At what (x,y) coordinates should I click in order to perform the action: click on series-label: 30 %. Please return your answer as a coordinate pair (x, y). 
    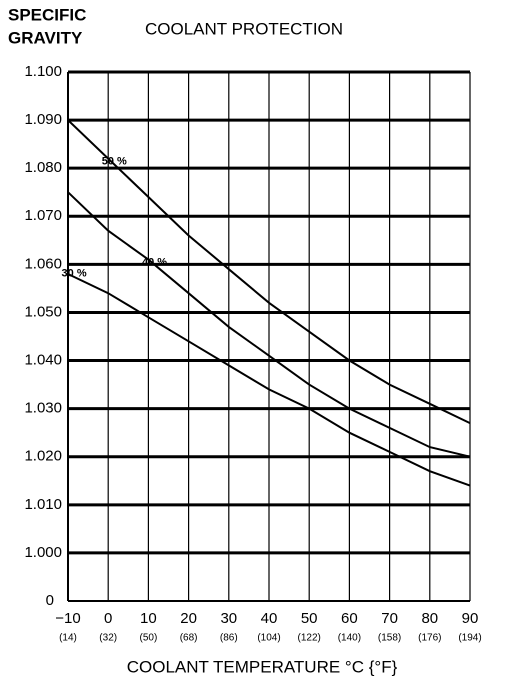
    Looking at the image, I should click on (74, 274).